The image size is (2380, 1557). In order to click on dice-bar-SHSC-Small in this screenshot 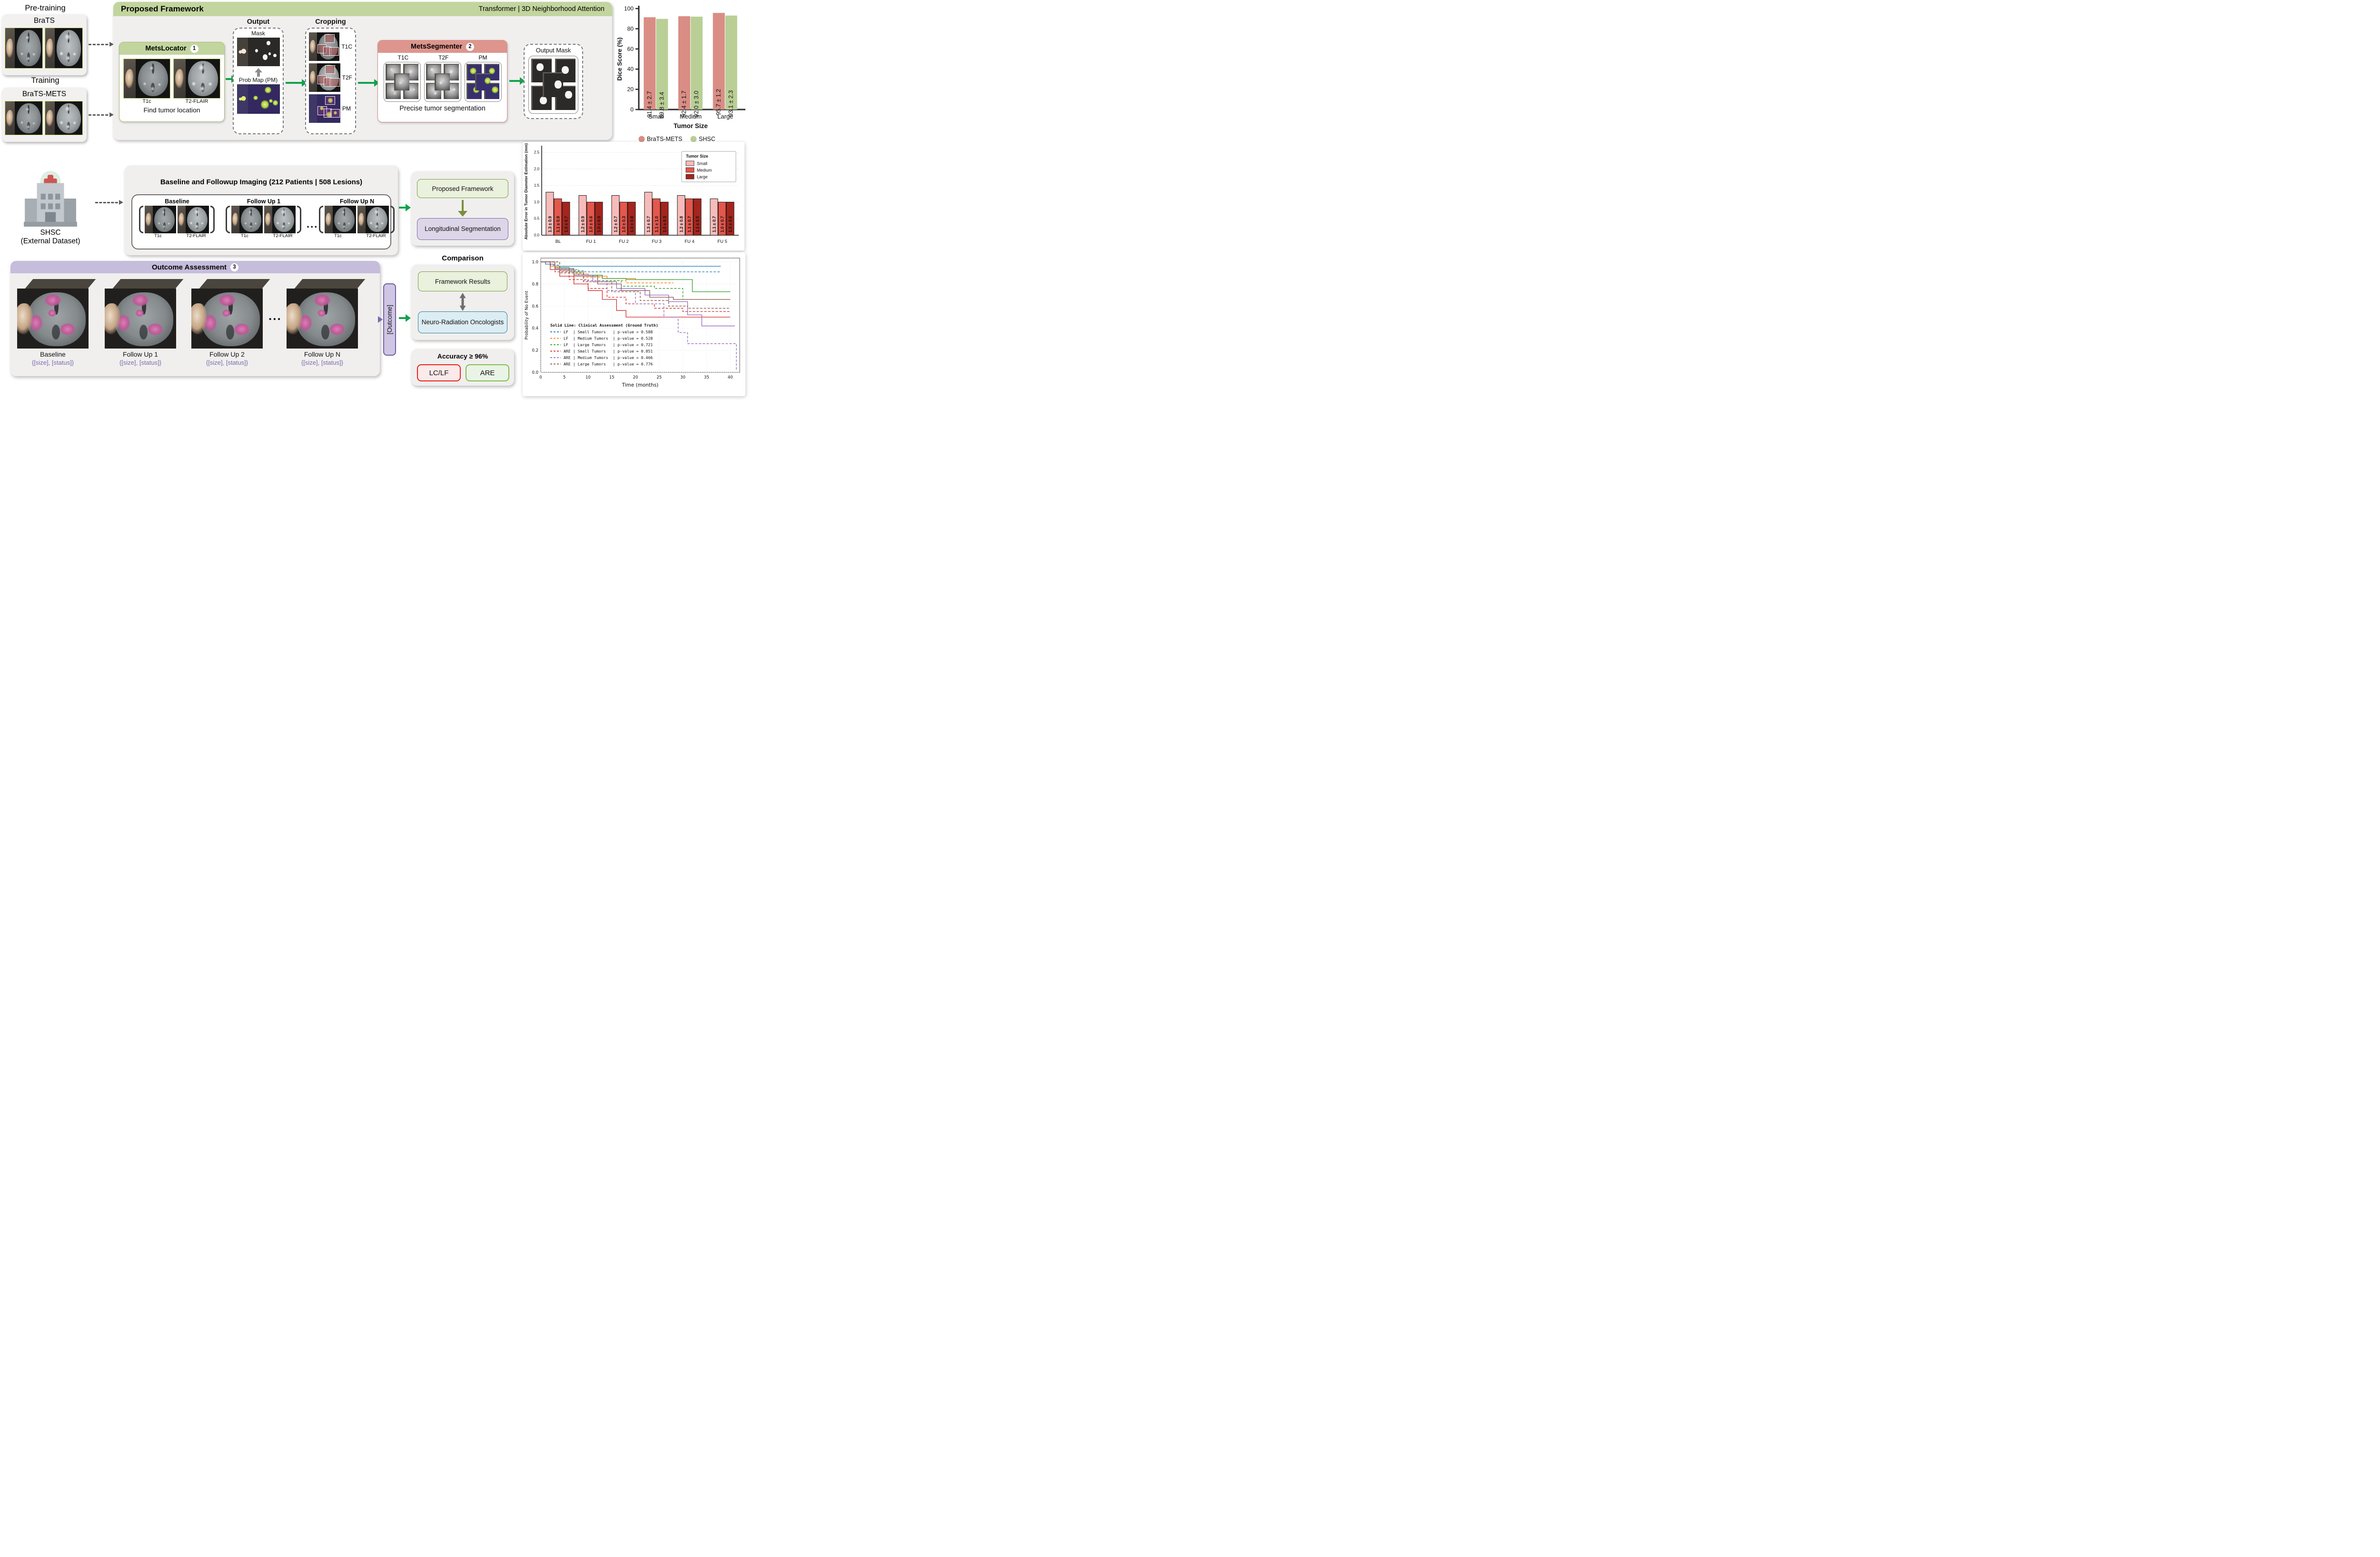, I will do `click(662, 64)`.